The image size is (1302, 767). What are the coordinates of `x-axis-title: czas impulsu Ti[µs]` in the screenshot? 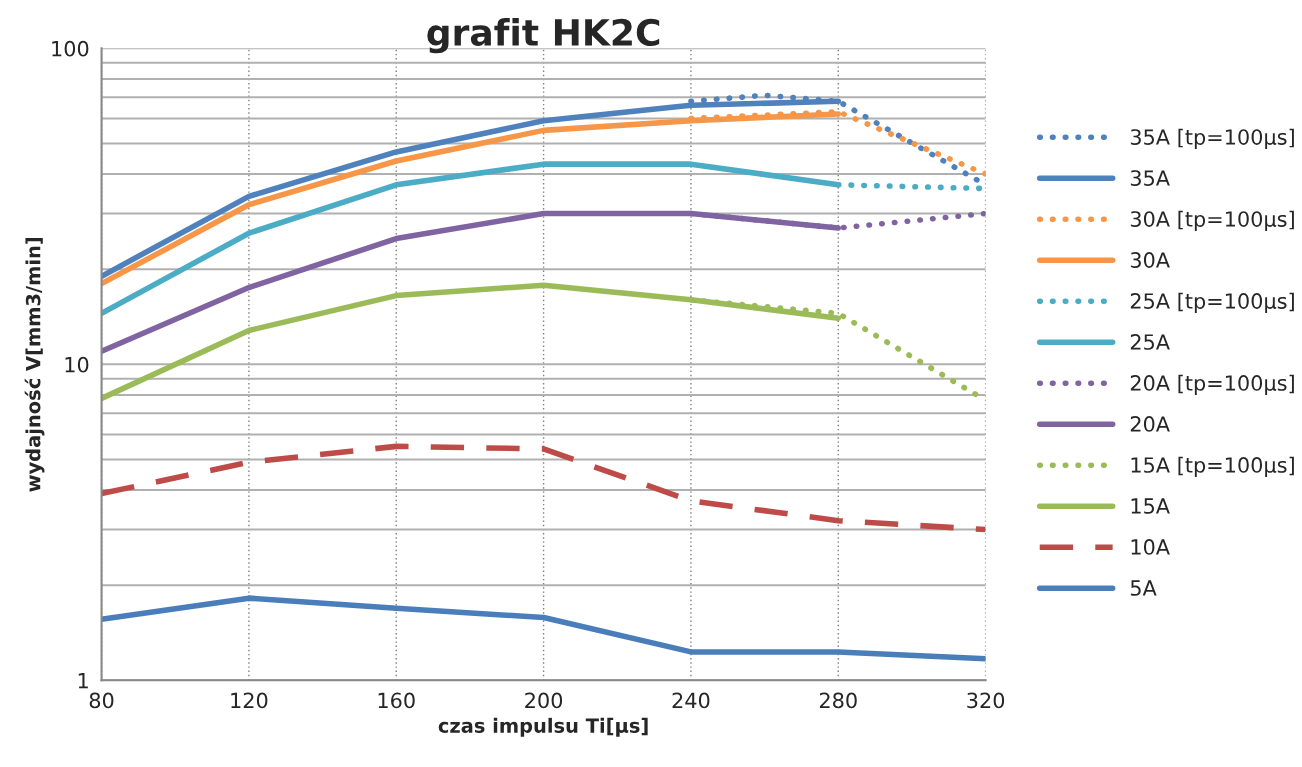 It's located at (543, 727).